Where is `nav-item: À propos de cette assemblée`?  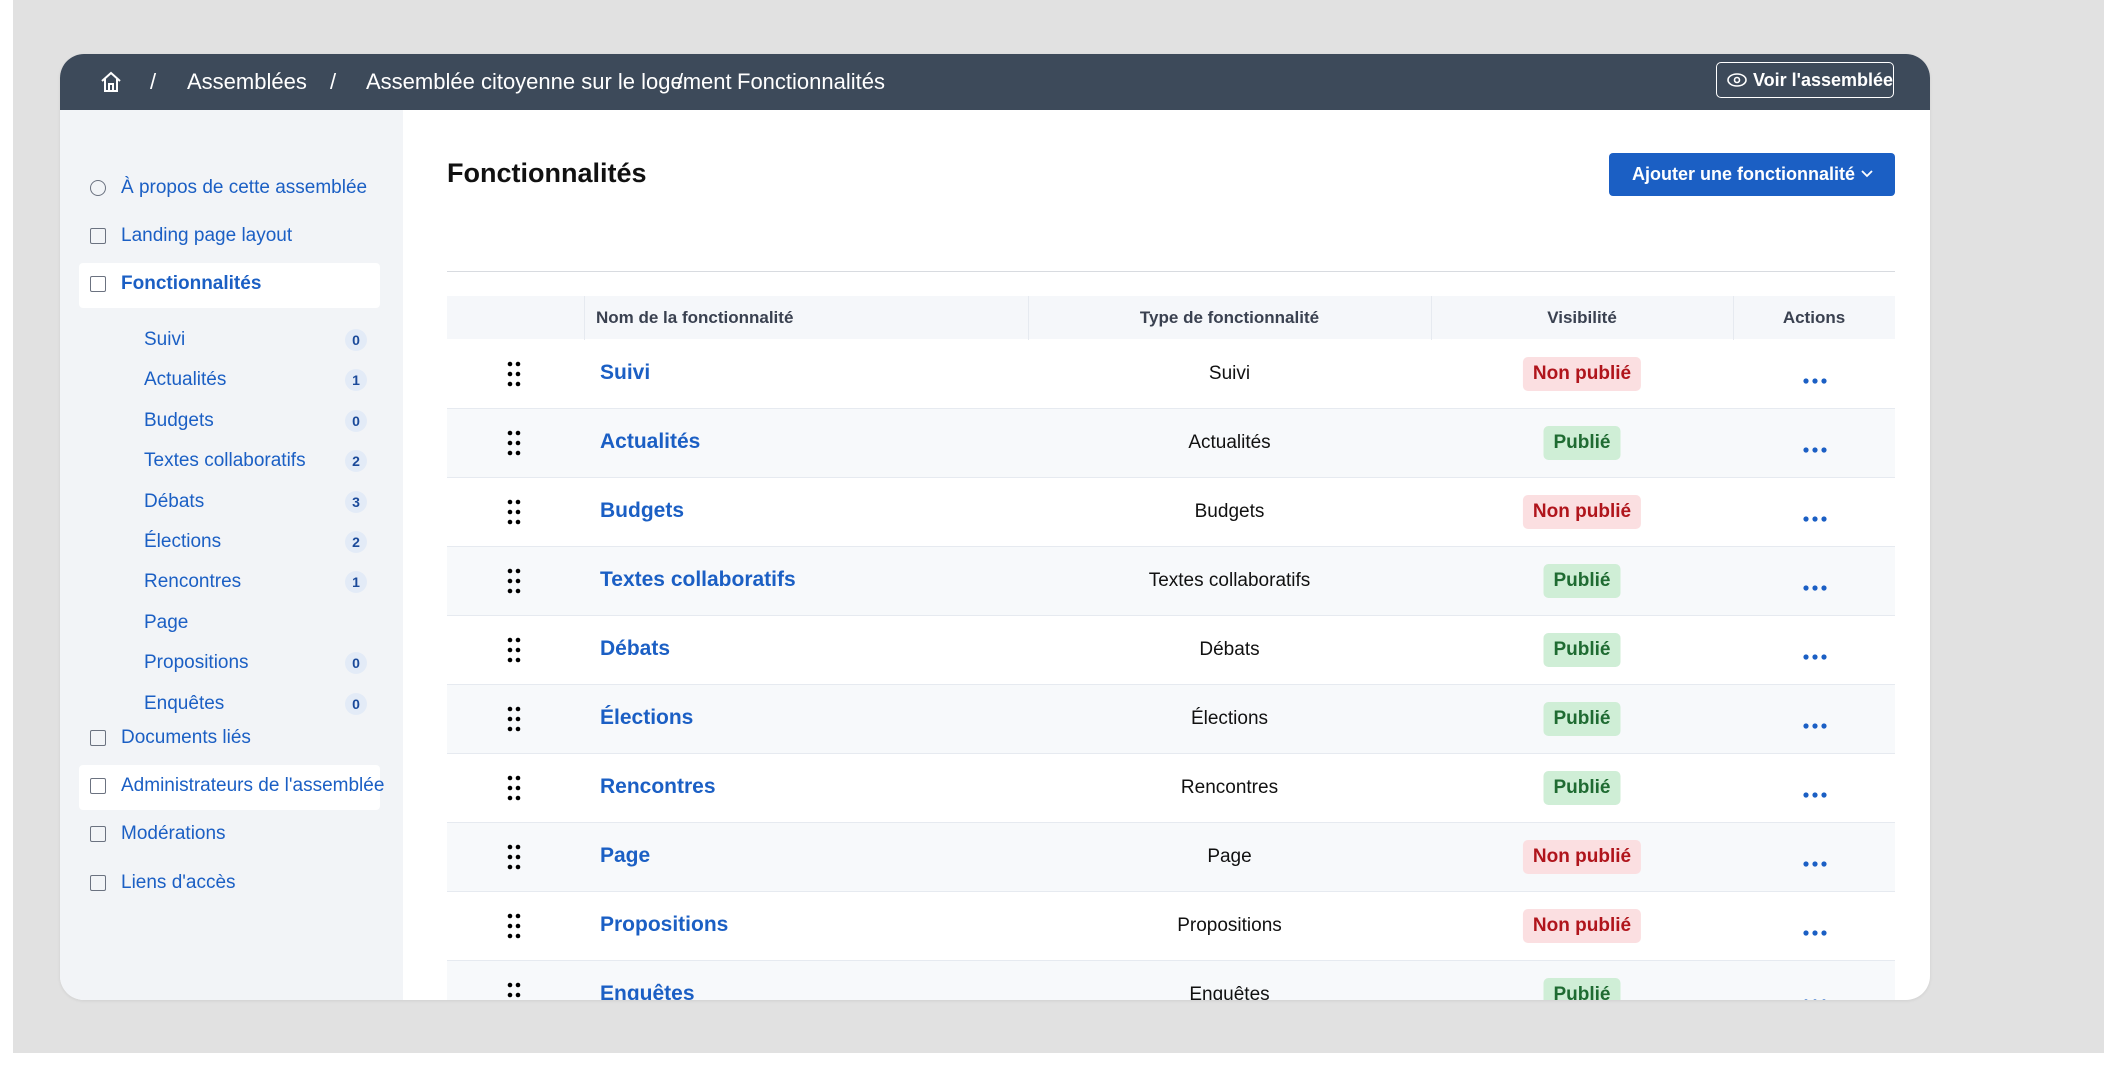 nav-item: À propos de cette assemblée is located at coordinates (244, 187).